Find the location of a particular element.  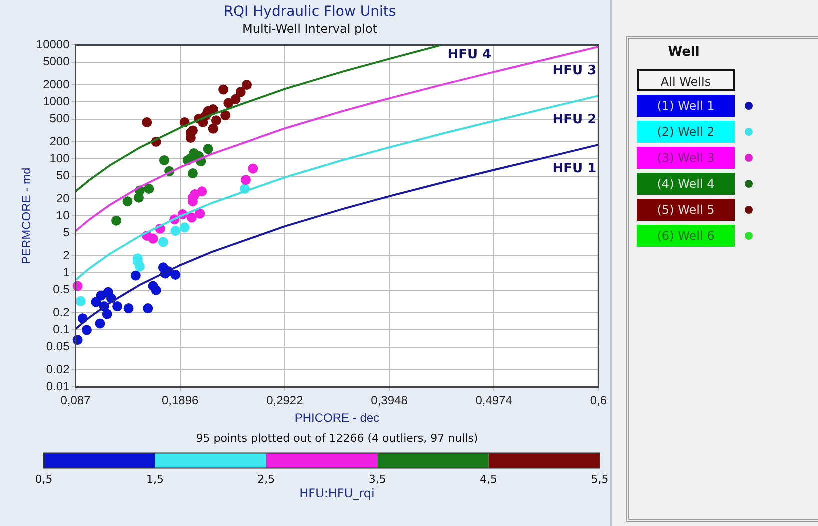

color-bar-label: 0,5 is located at coordinates (44, 479).